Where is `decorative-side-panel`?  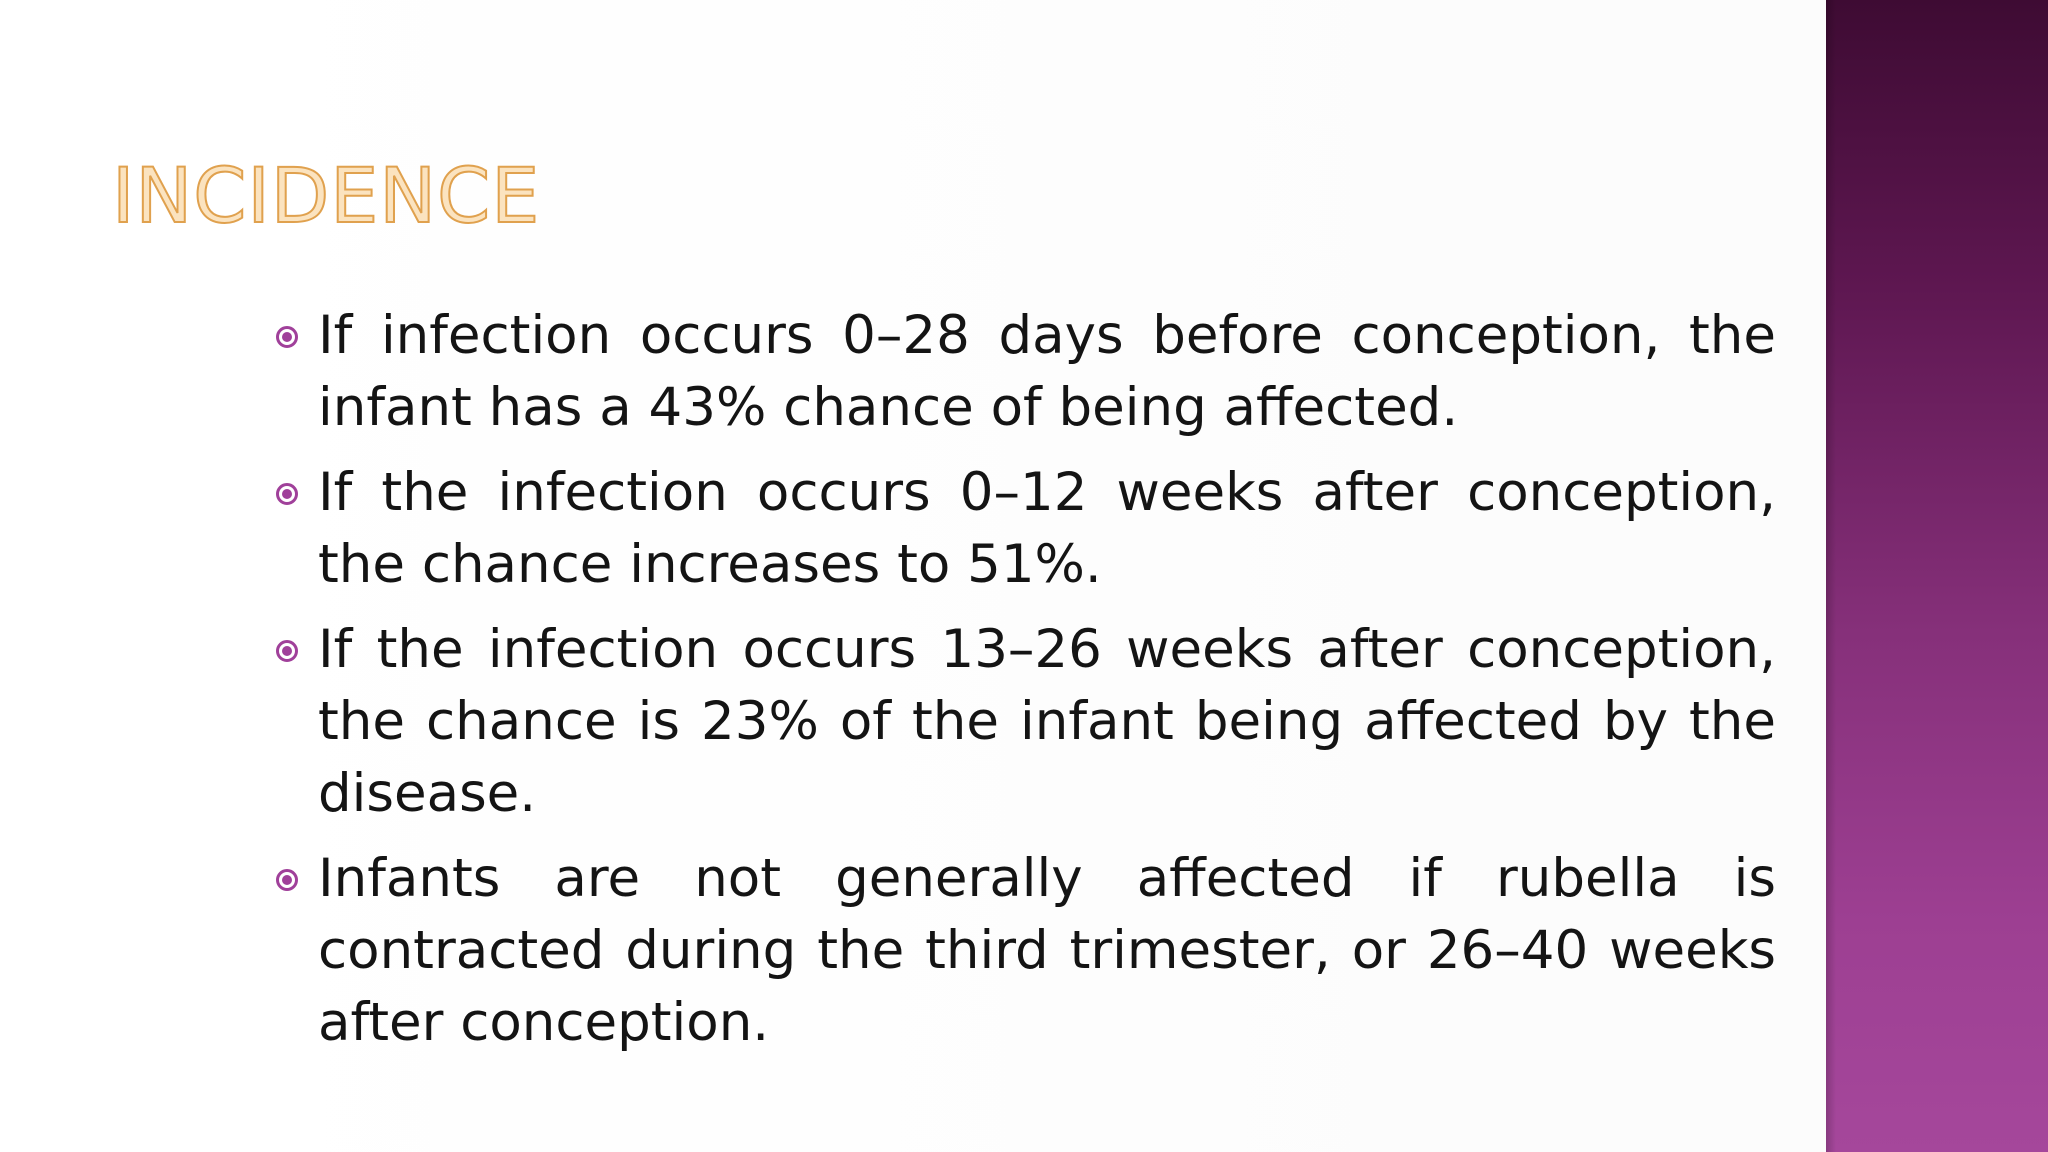 decorative-side-panel is located at coordinates (1937, 576).